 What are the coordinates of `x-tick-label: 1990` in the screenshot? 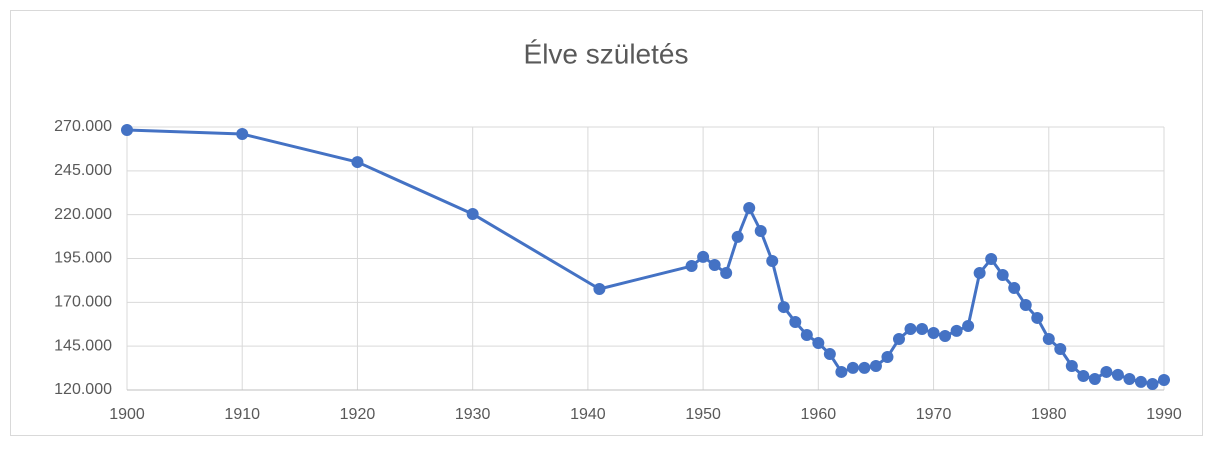 It's located at (1164, 414).